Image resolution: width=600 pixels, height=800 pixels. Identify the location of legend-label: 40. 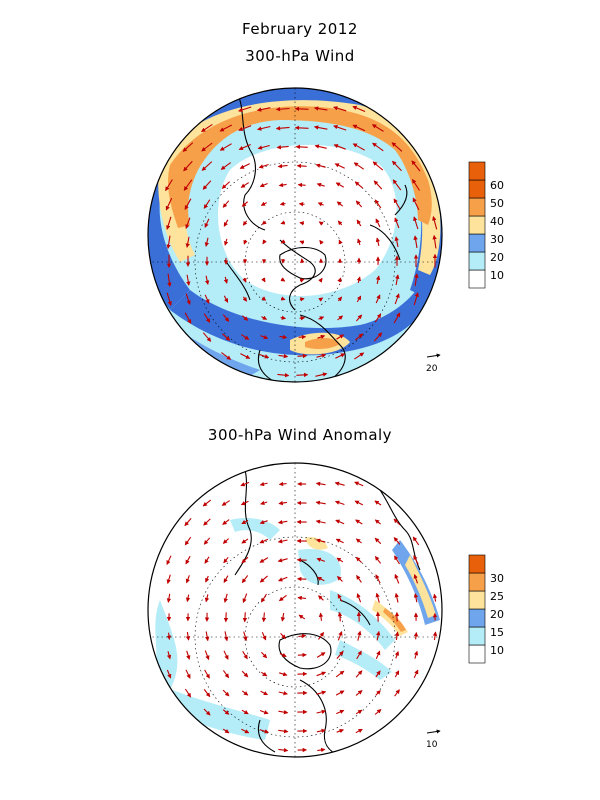
(497, 221).